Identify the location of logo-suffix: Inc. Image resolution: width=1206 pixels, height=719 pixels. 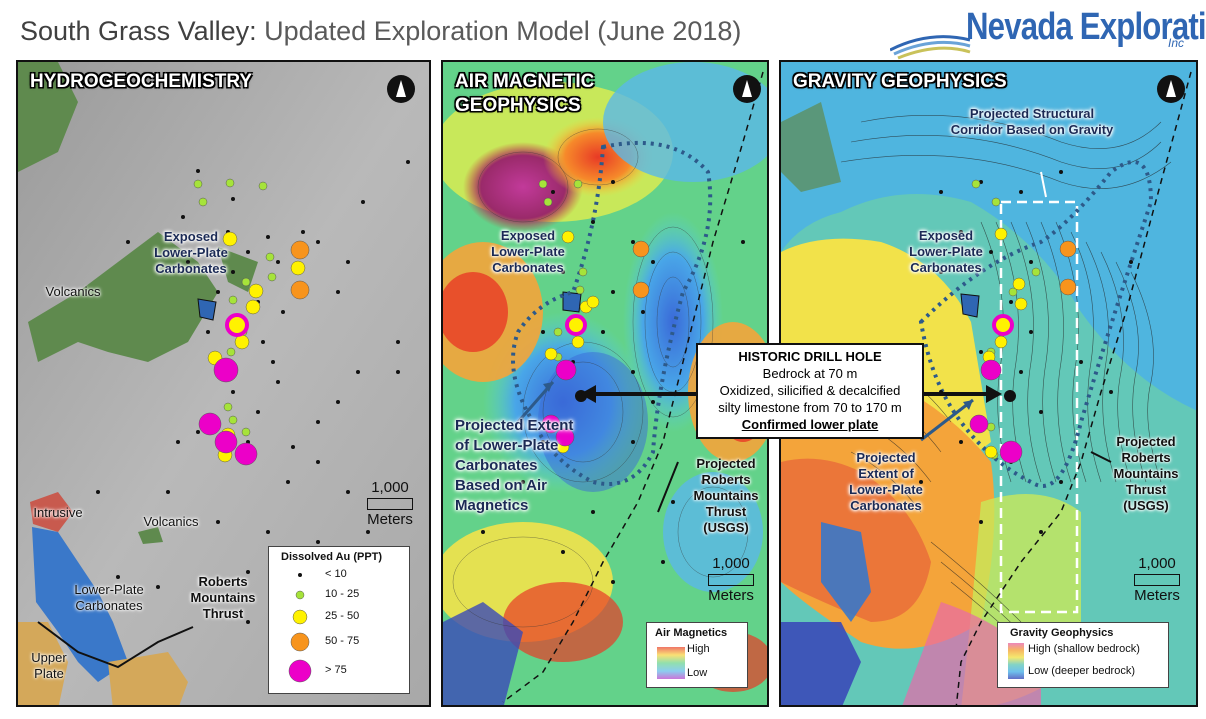
(1176, 43).